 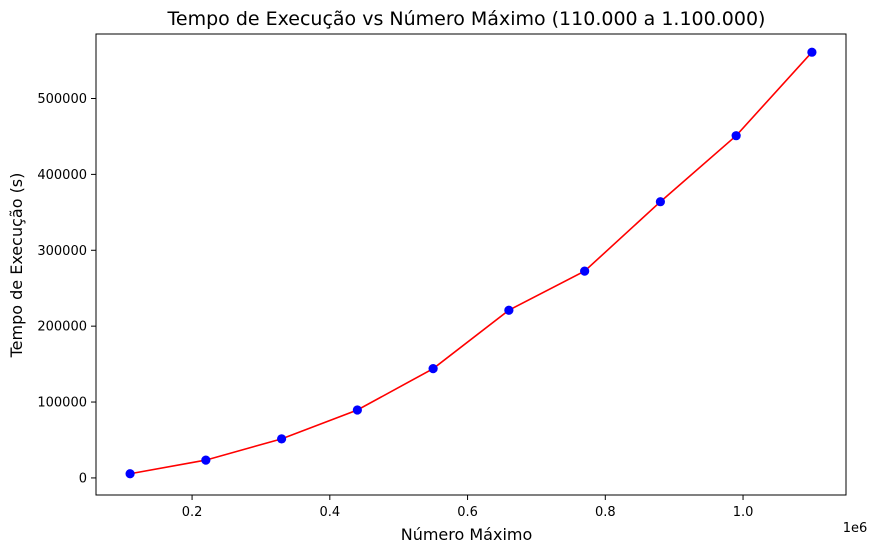 What do you see at coordinates (855, 528) in the screenshot?
I see `x-axis-offset-label: 1e6` at bounding box center [855, 528].